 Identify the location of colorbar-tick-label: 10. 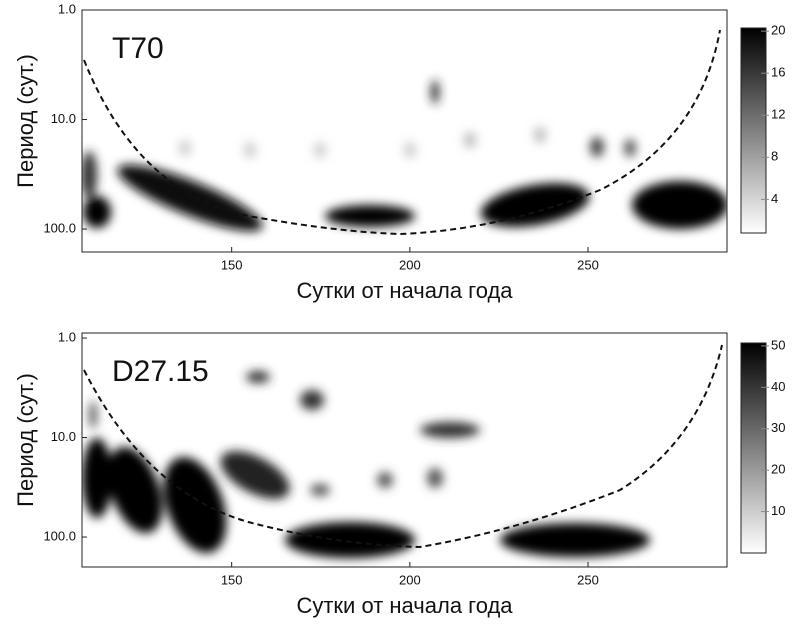
(778, 510).